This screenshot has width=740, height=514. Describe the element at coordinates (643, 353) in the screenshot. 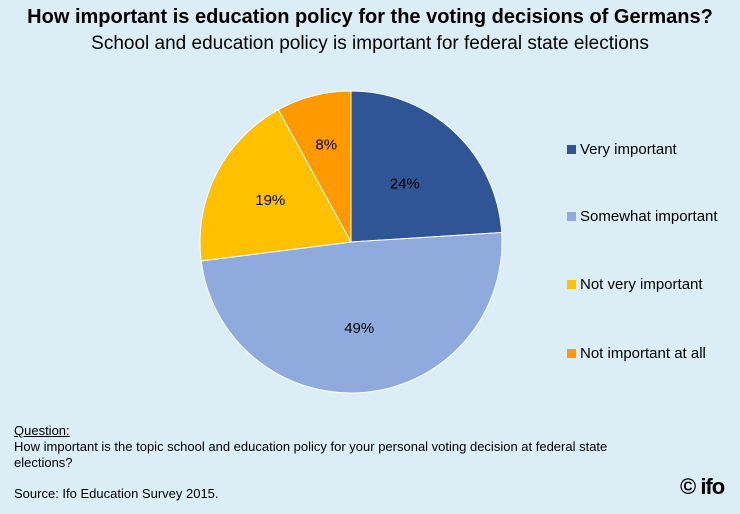

I see `legend-label: Not important at all` at that location.